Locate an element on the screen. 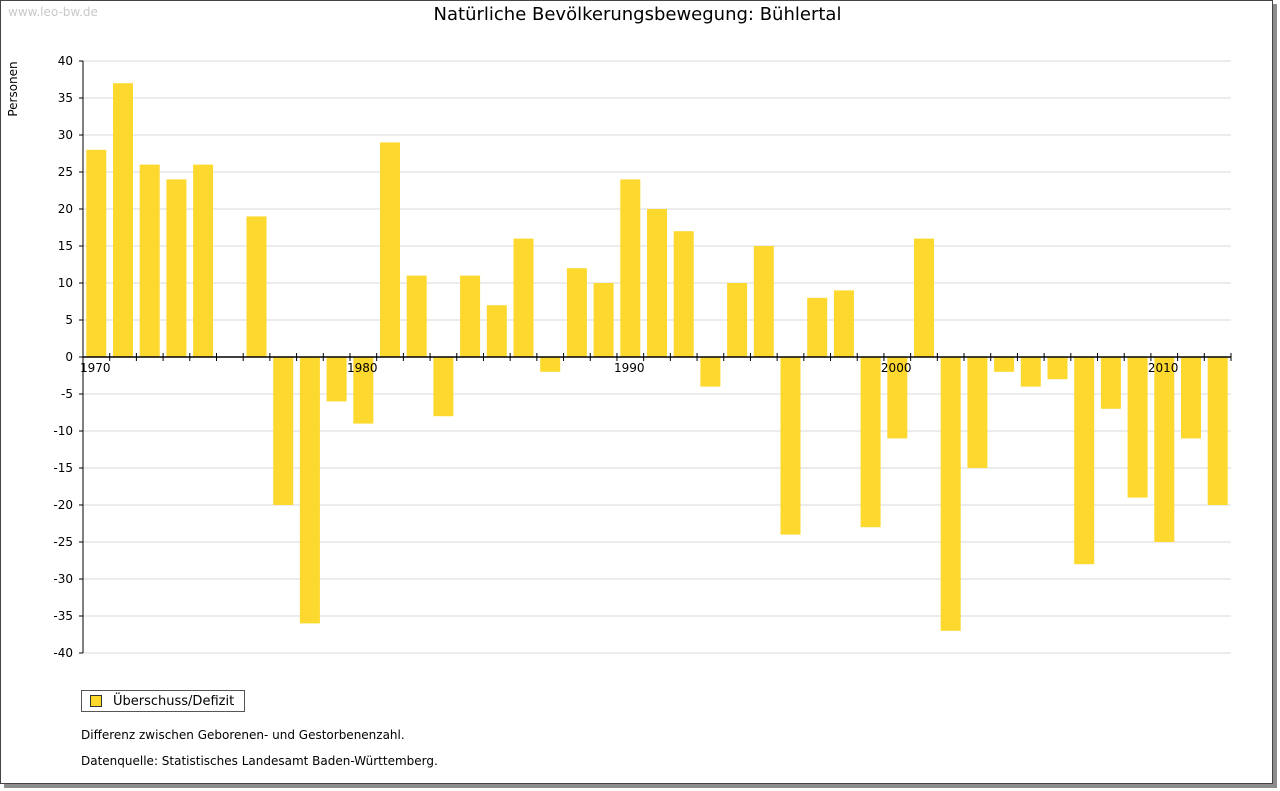 The image size is (1280, 791). bar-1985 is located at coordinates (496, 331).